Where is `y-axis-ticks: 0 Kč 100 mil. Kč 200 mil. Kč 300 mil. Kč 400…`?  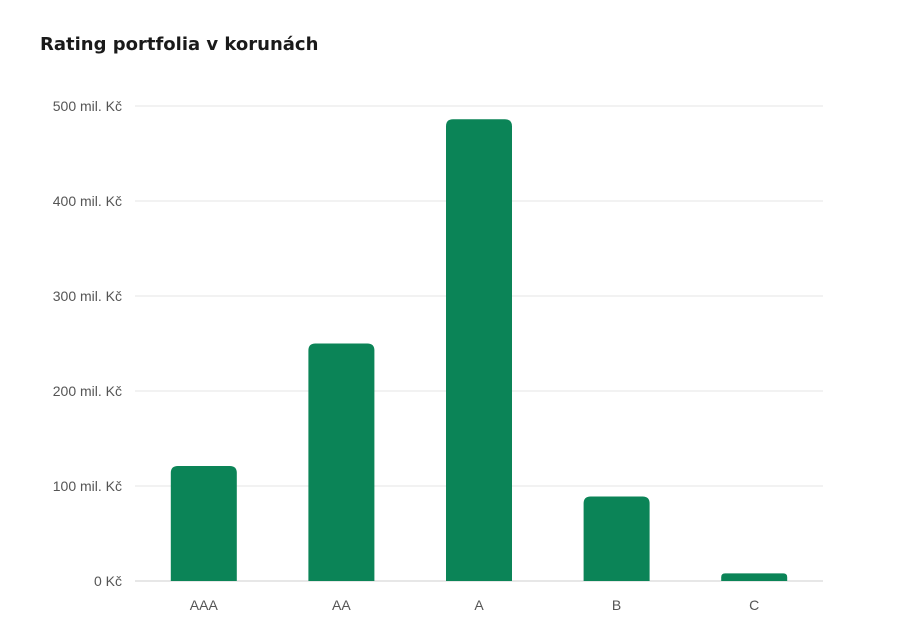
y-axis-ticks: 0 Kč 100 mil. Kč 200 mil. Kč 300 mil. Kč 400… is located at coordinates (87, 343).